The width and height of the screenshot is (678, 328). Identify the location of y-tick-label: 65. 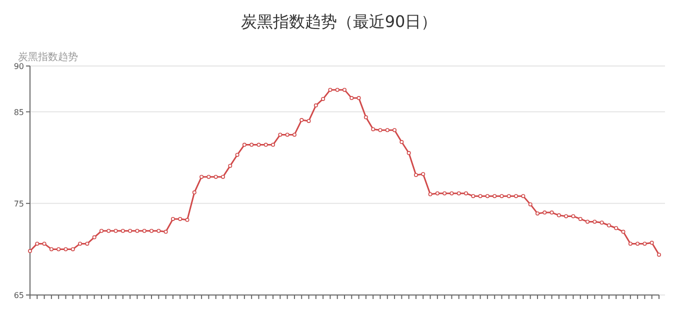
(19, 295).